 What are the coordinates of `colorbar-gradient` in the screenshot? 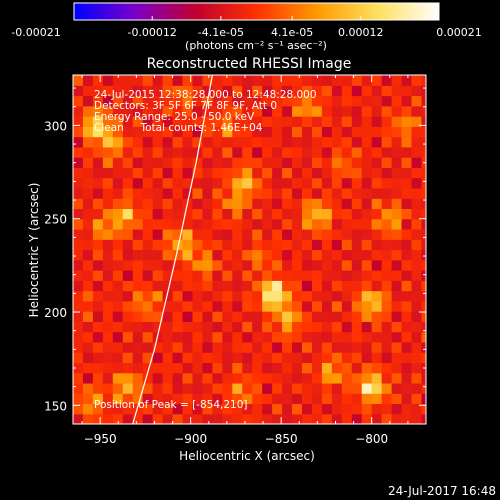 It's located at (256, 11).